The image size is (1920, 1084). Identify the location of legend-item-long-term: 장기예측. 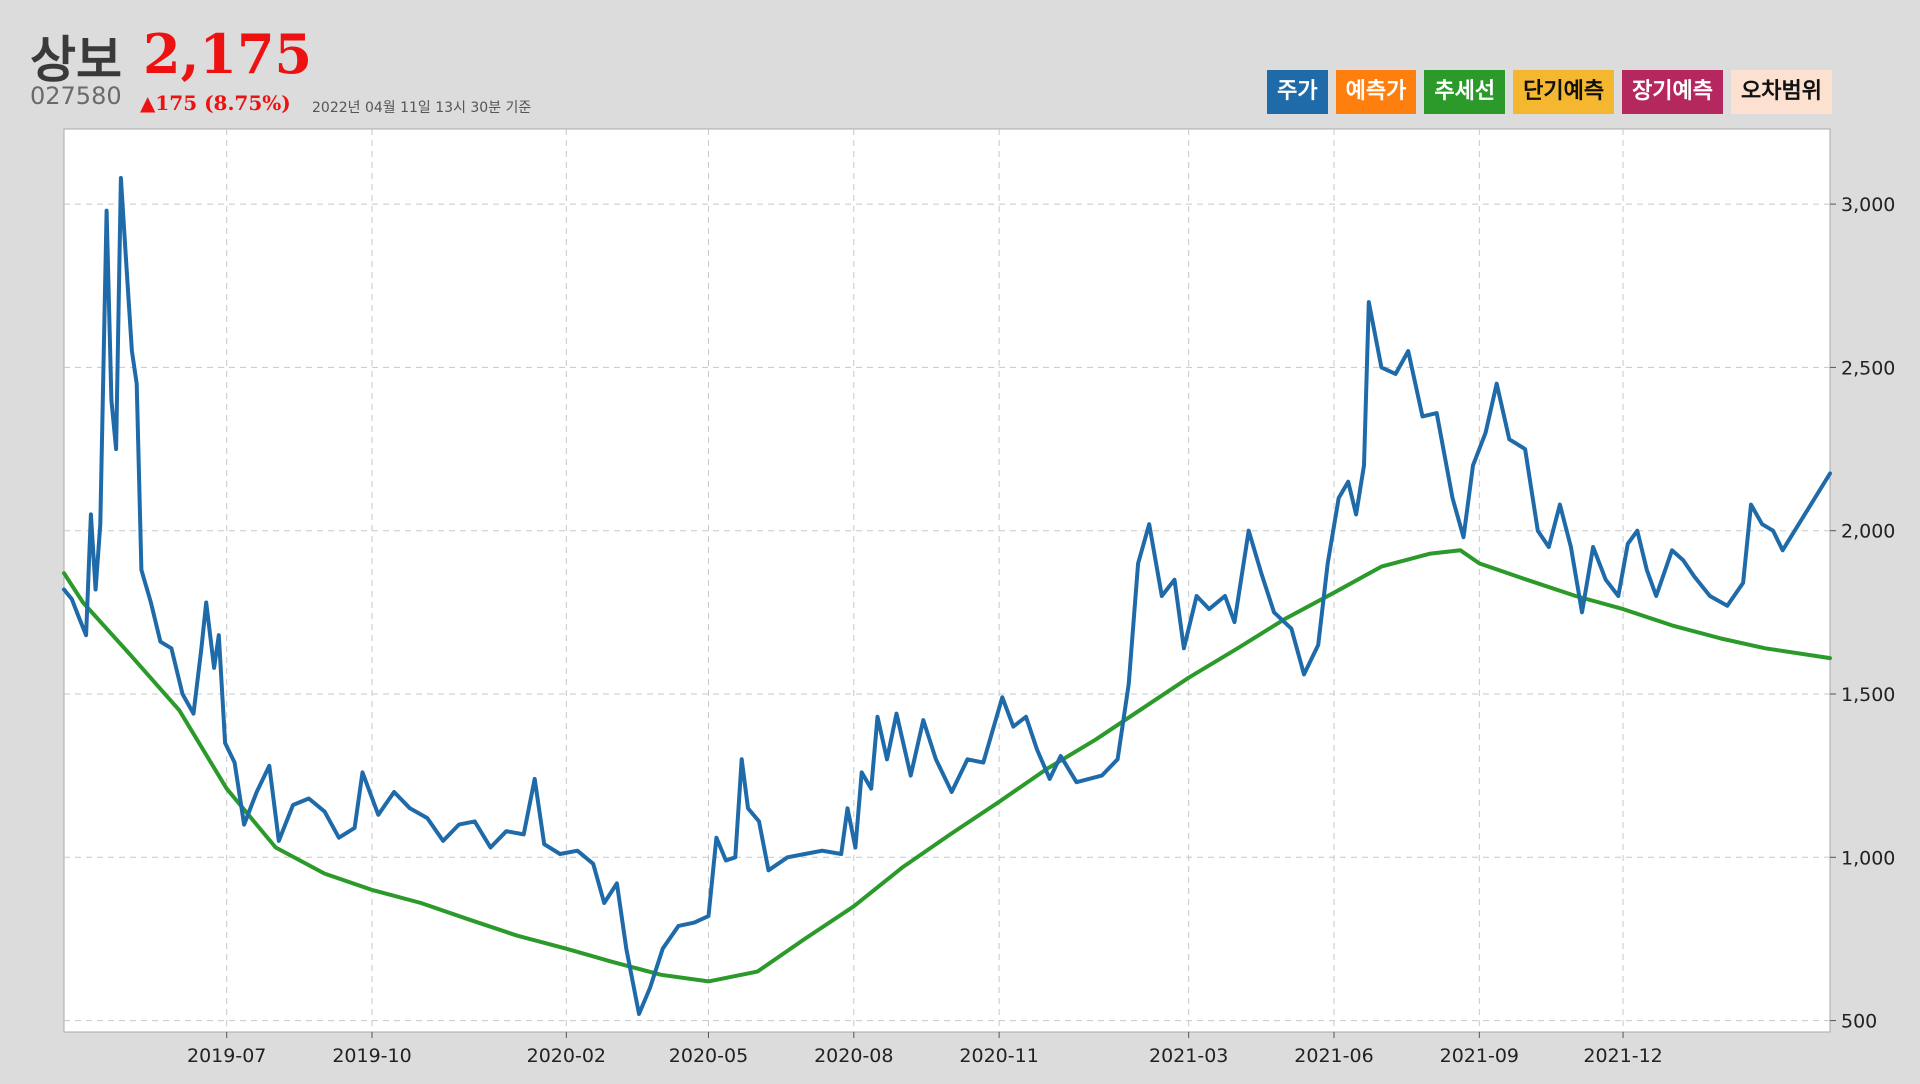
(1673, 92).